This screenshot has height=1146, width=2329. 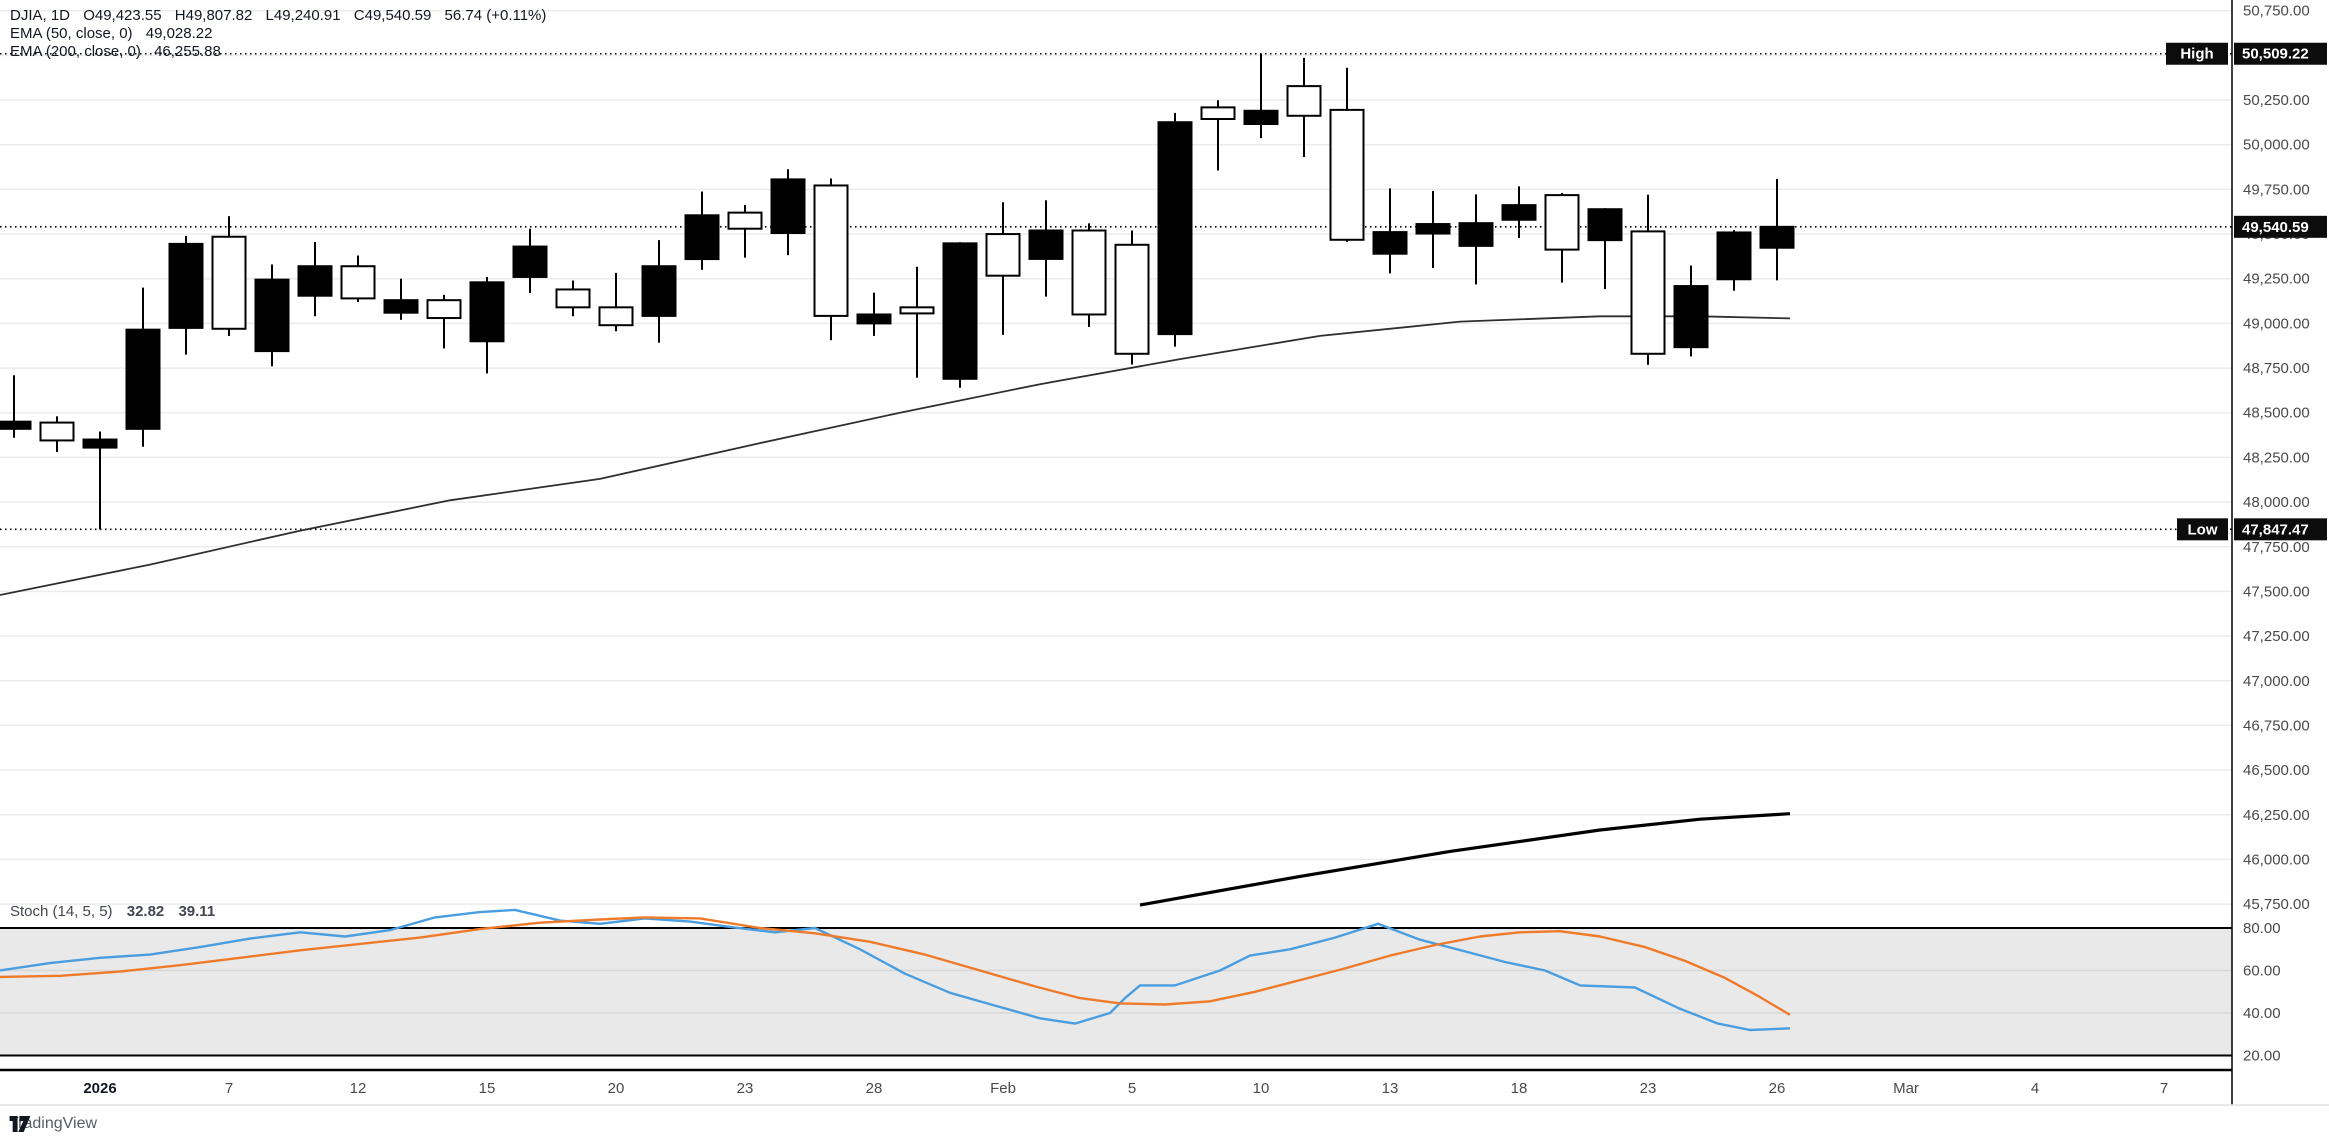 What do you see at coordinates (2276, 859) in the screenshot?
I see `price-axis-label: 46,000.00` at bounding box center [2276, 859].